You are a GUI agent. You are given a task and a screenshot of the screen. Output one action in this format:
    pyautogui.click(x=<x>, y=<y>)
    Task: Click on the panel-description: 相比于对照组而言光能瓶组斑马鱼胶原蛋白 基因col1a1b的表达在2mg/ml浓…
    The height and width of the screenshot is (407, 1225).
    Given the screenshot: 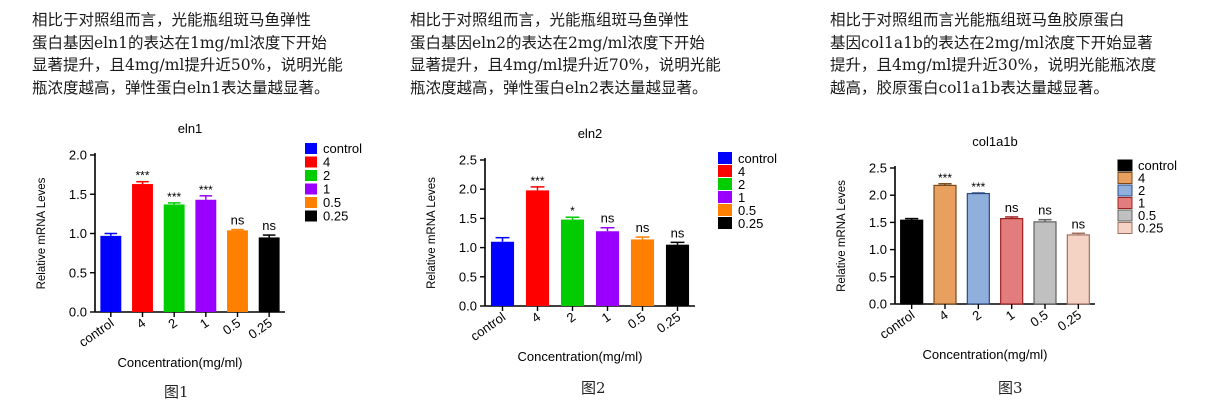 What is the action you would take?
    pyautogui.click(x=993, y=54)
    